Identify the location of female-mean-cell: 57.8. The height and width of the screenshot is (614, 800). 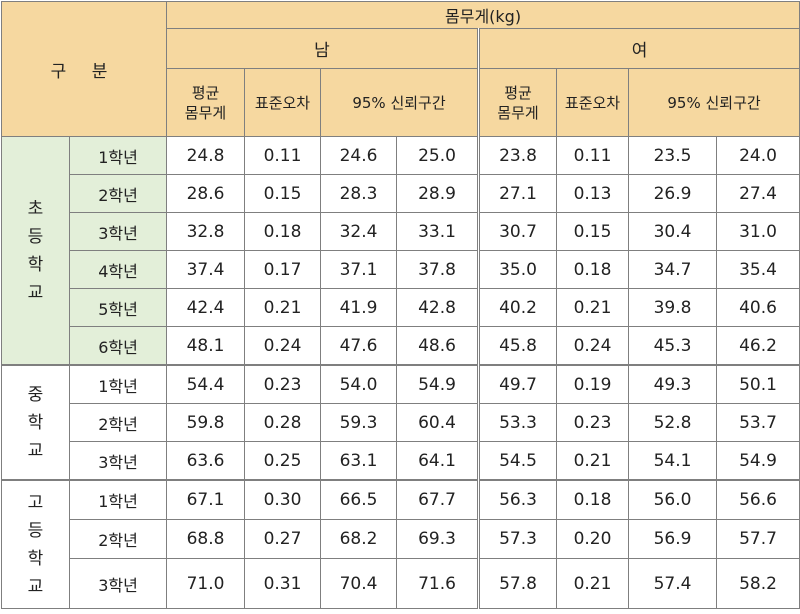
(517, 583).